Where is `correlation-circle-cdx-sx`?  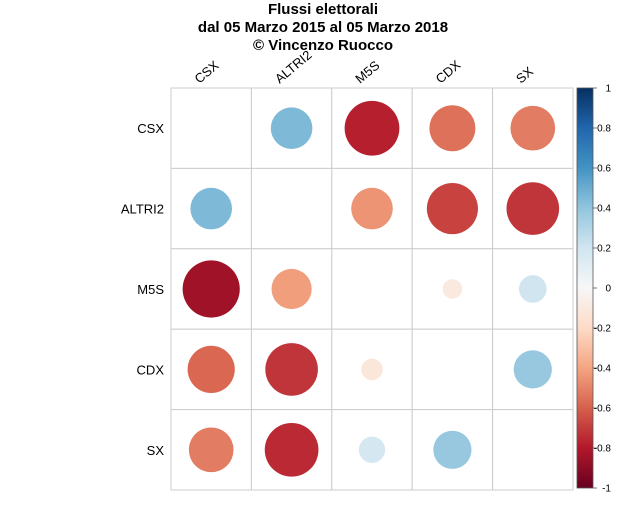 correlation-circle-cdx-sx is located at coordinates (532, 369).